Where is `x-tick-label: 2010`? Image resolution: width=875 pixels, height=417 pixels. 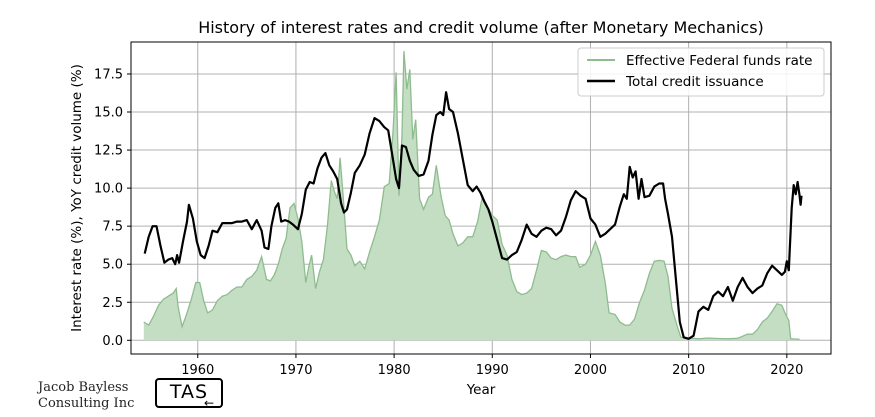 x-tick-label: 2010 is located at coordinates (688, 370).